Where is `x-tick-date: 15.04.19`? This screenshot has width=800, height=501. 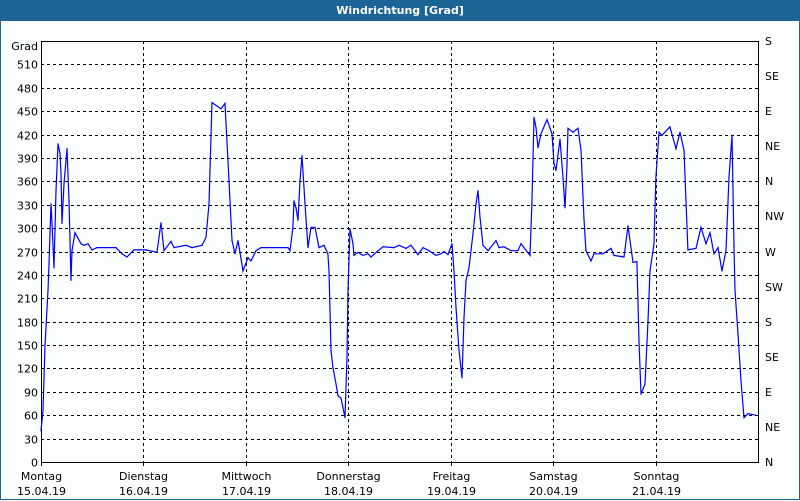 x-tick-date: 15.04.19 is located at coordinates (41, 491).